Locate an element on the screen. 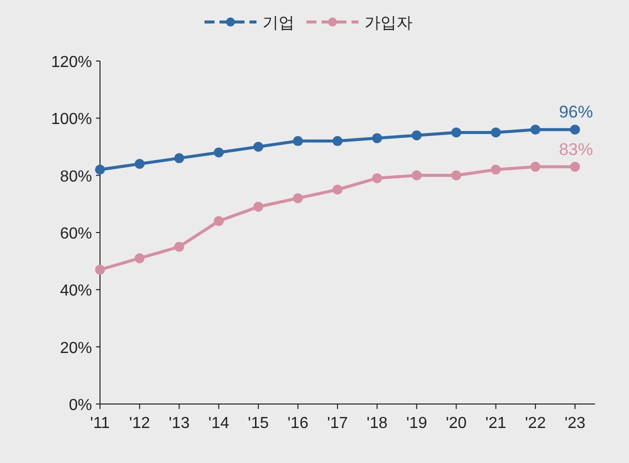  x-tick-label: '14 is located at coordinates (219, 423).